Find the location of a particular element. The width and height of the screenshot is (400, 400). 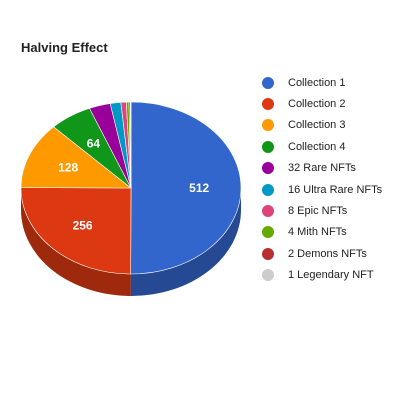

slice-label-3: 128 is located at coordinates (68, 167).